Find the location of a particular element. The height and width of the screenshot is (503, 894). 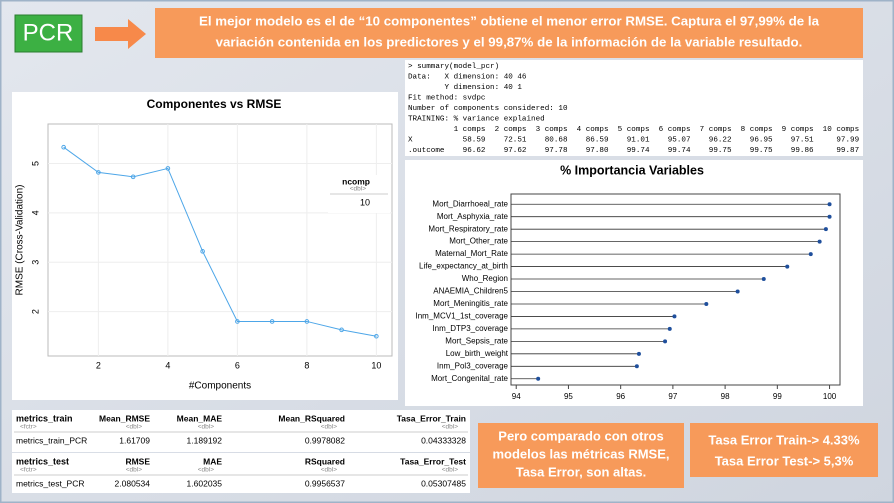

note-text: Pero comparado con otros is located at coordinates (580, 435).